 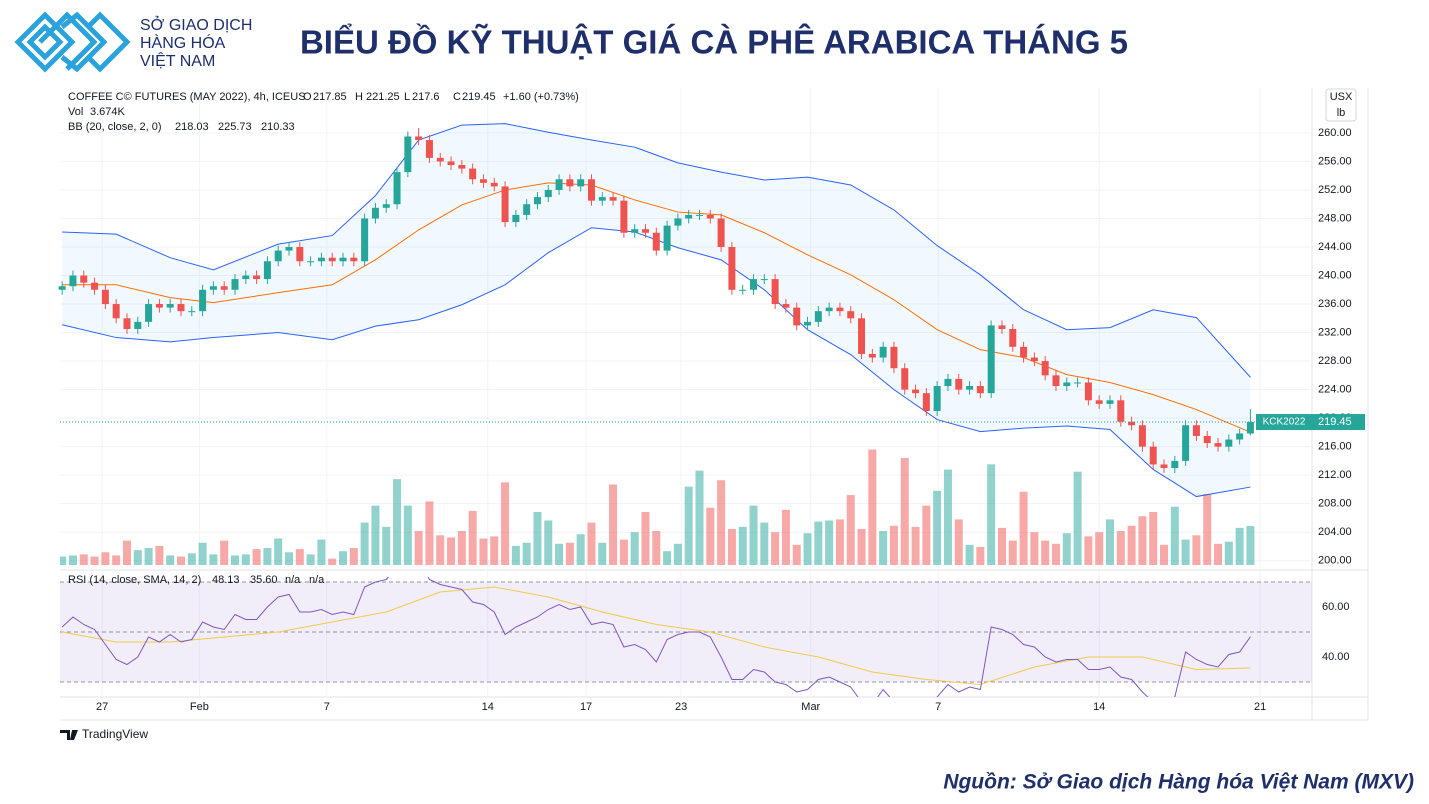 I want to click on legend-vol: Vol, so click(x=75, y=112).